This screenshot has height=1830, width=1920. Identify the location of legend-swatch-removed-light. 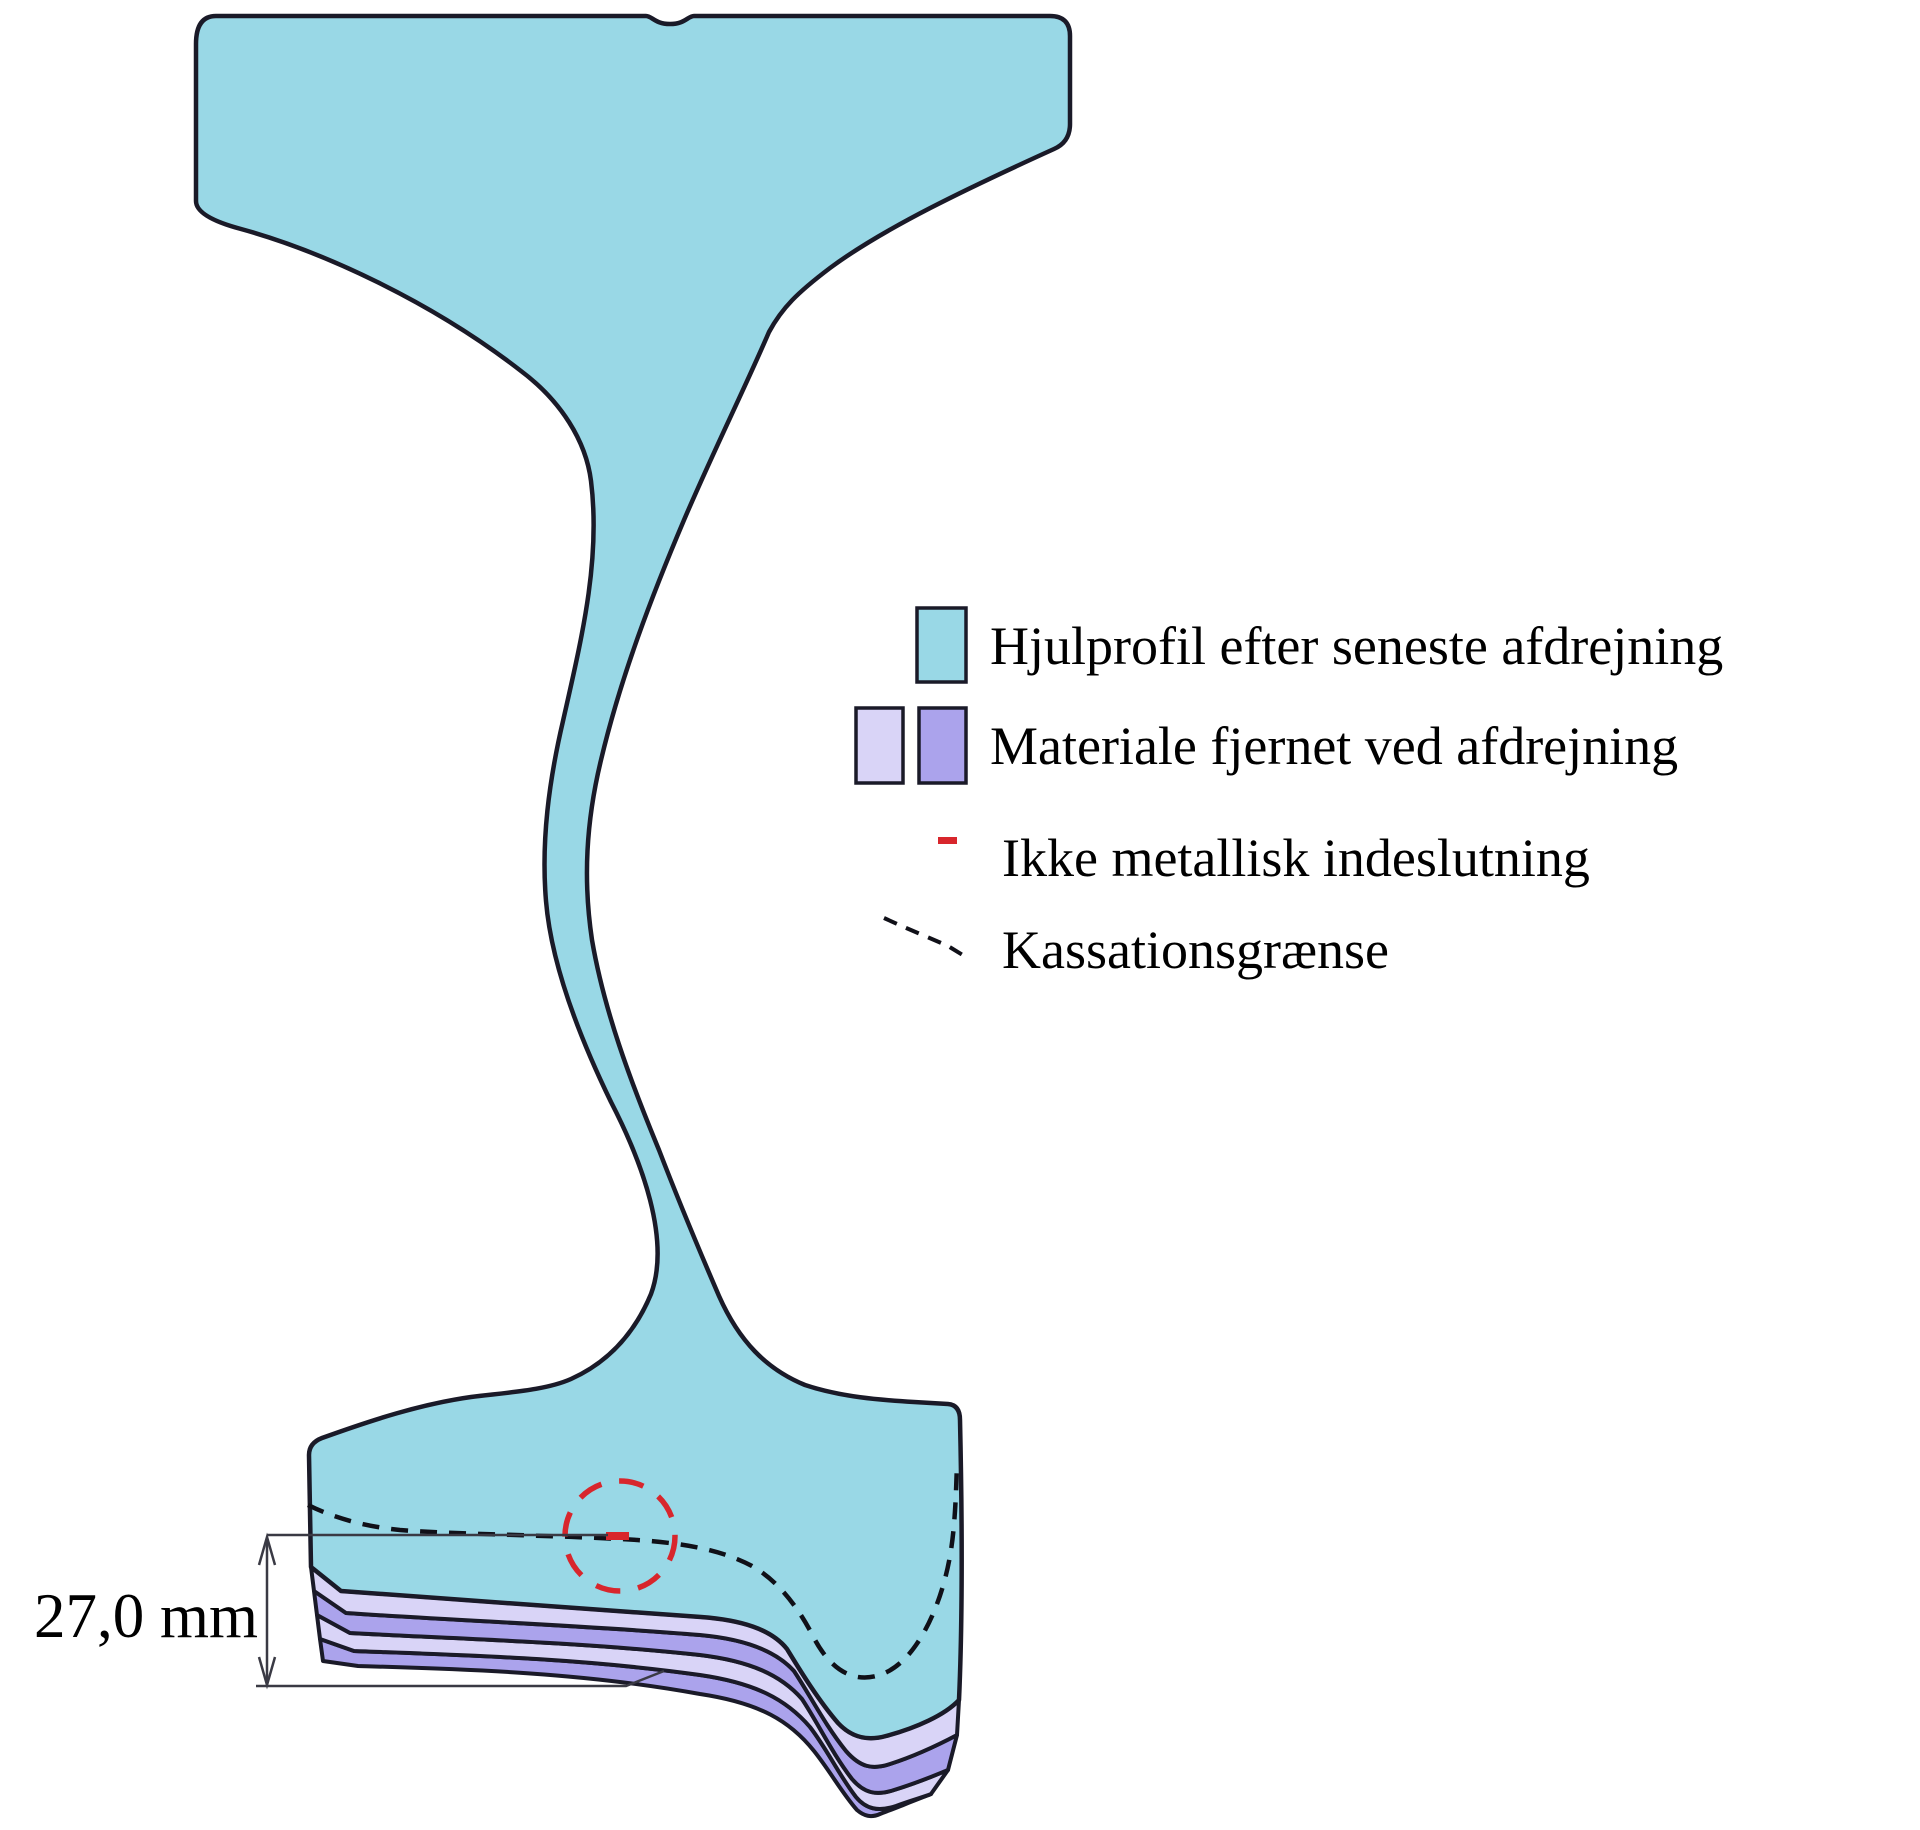
(879, 745).